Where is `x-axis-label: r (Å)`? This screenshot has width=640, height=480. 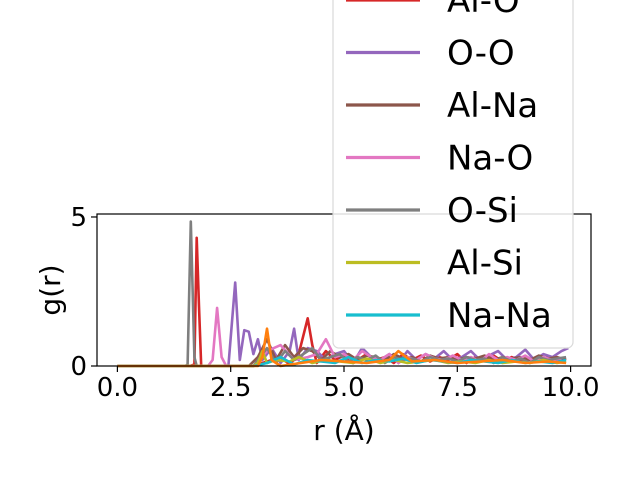
x-axis-label: r (Å) is located at coordinates (343, 430).